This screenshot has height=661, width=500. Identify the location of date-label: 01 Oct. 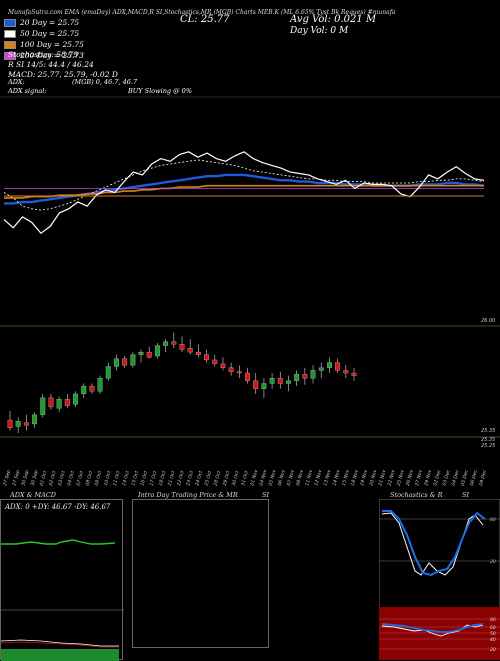
(44, 478).